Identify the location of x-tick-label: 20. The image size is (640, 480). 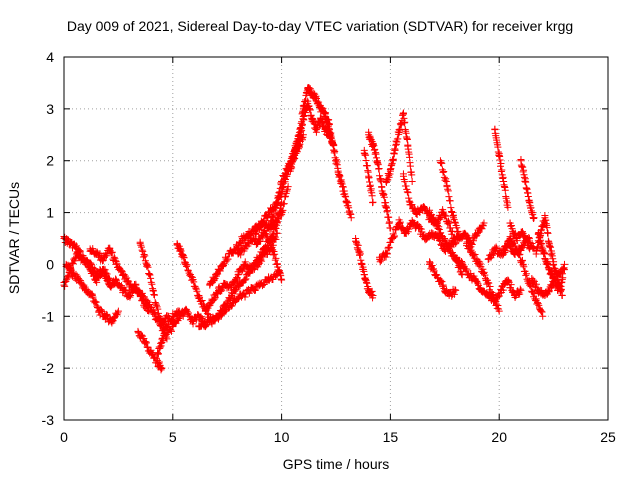
(499, 437).